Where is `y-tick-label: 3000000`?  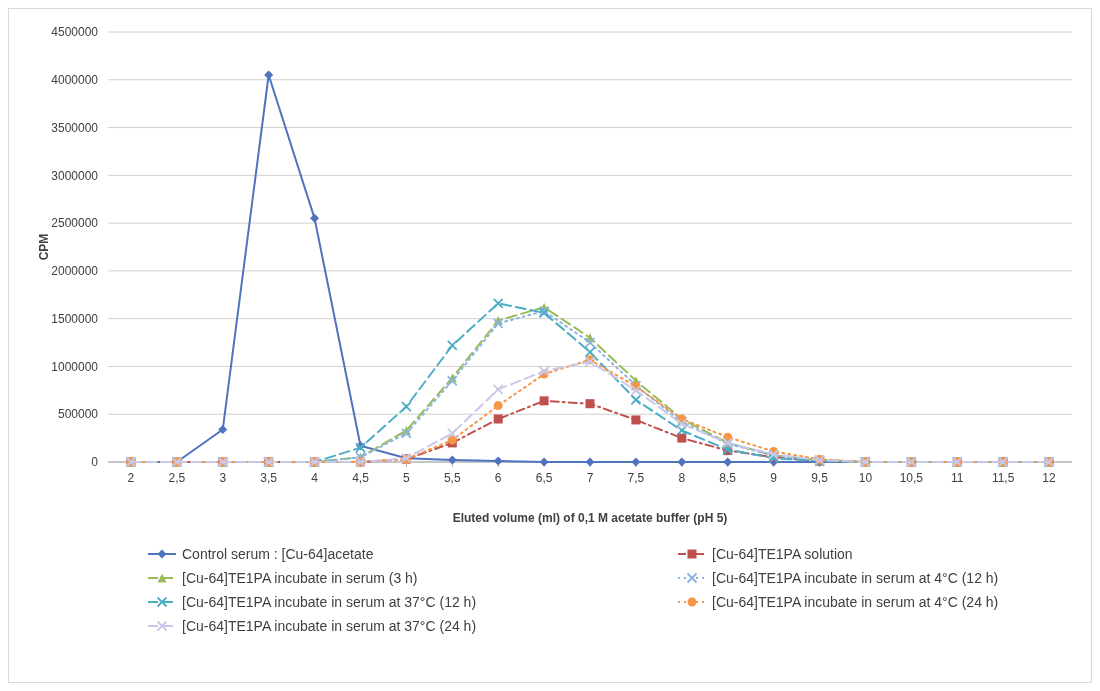
y-tick-label: 3000000 is located at coordinates (75, 175).